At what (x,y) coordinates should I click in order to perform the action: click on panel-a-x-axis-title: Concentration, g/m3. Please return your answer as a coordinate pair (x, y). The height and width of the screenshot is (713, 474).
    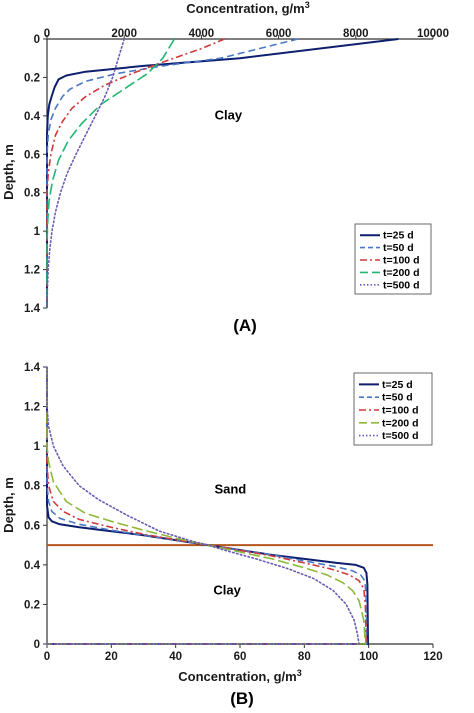
    Looking at the image, I should click on (247, 8).